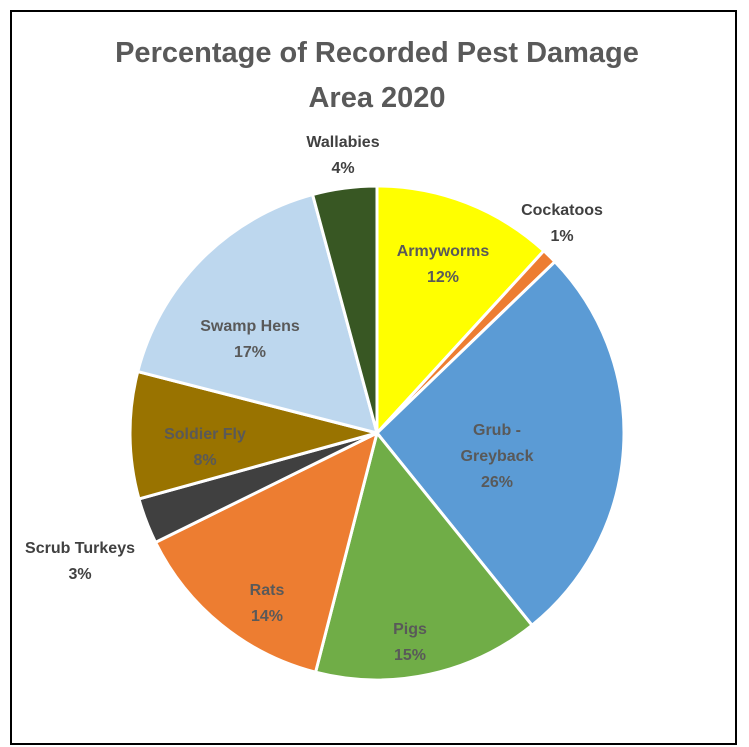 Image resolution: width=749 pixels, height=747 pixels. I want to click on slice-label-swamp-hens: Swamp Hens 17%, so click(250, 339).